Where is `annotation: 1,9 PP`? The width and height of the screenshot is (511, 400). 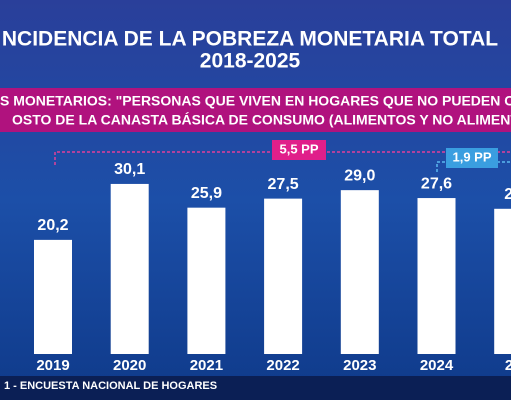
annotation: 1,9 PP is located at coordinates (471, 156).